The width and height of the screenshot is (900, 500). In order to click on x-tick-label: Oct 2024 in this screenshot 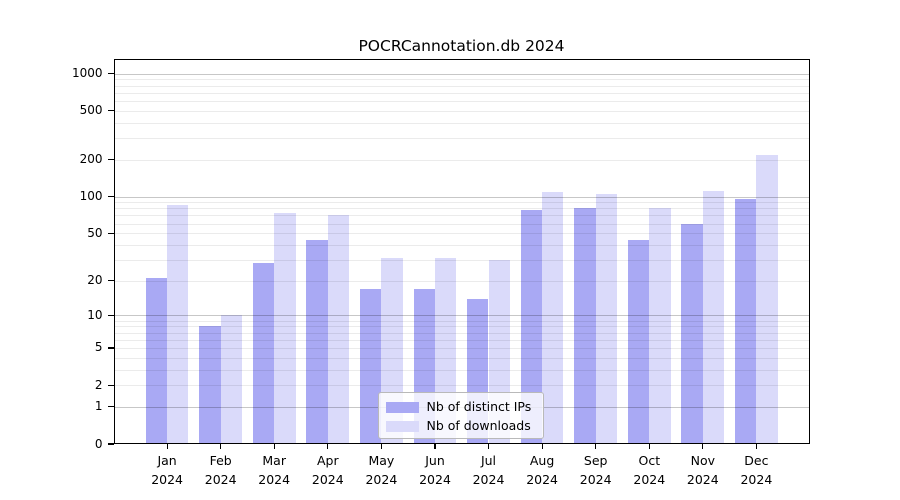, I will do `click(649, 470)`.